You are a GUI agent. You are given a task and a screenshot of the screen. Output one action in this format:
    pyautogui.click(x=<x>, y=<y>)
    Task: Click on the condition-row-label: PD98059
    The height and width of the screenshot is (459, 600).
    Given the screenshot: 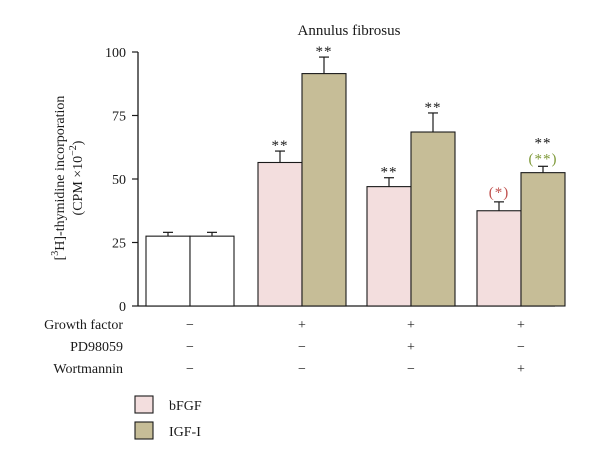 What is the action you would take?
    pyautogui.click(x=96, y=347)
    